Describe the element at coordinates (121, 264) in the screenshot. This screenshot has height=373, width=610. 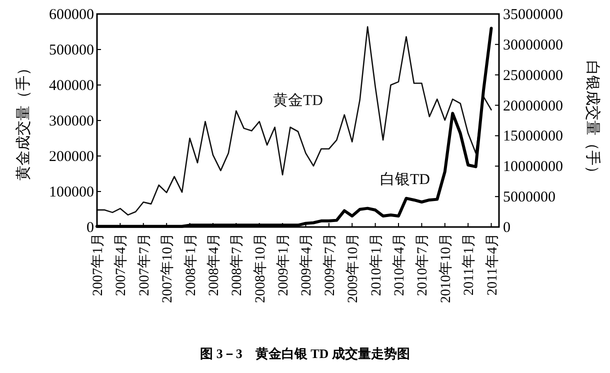
I see `x-tick-label: 2007年4月` at that location.